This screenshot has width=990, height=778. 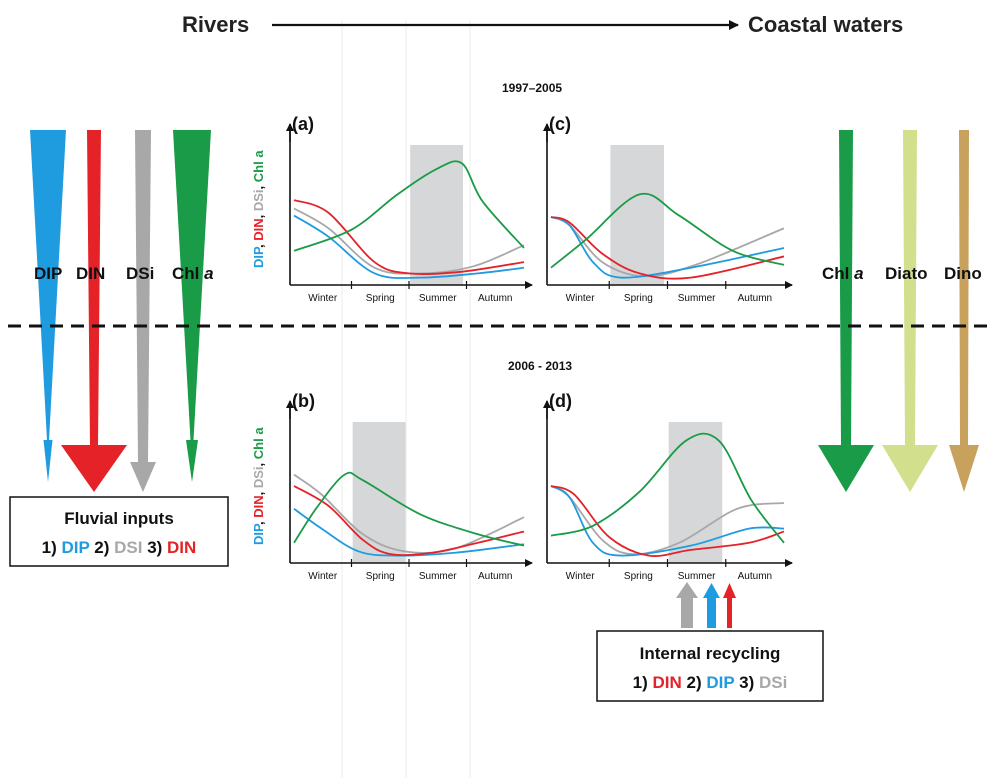 What do you see at coordinates (303, 401) in the screenshot?
I see `panel-letter: (b)` at bounding box center [303, 401].